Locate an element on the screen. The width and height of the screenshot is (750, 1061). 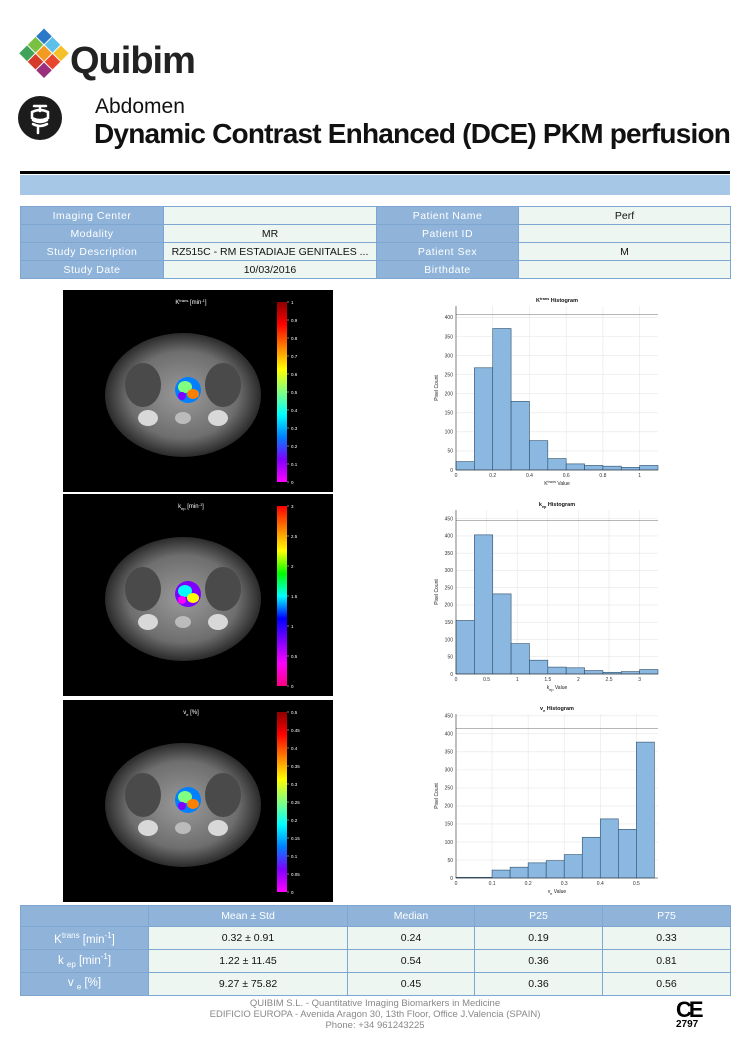
y-tick-label: 150 is located at coordinates (449, 623).